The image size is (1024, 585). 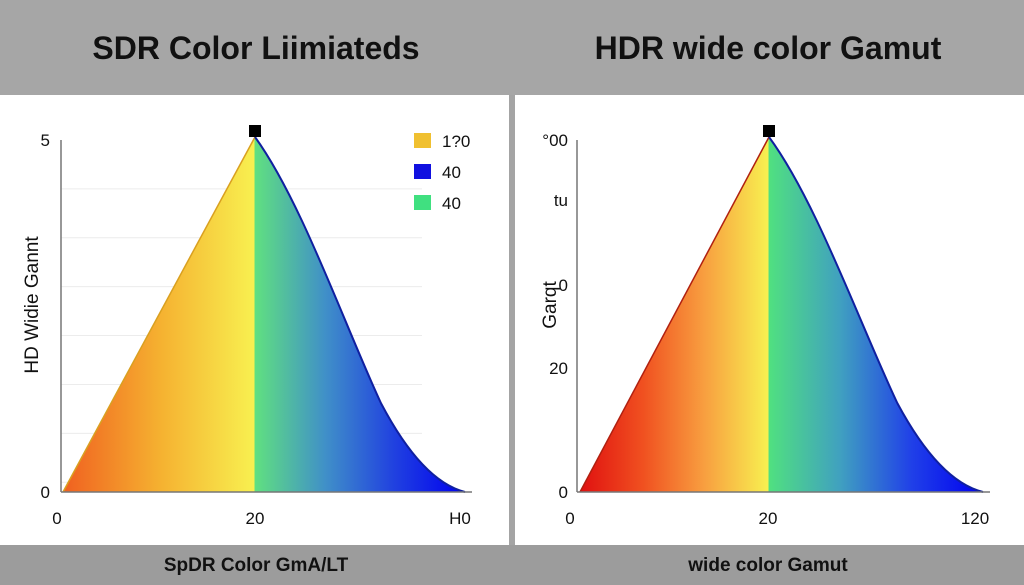 What do you see at coordinates (32, 305) in the screenshot?
I see `y-axis-title: HD Widie Gannt` at bounding box center [32, 305].